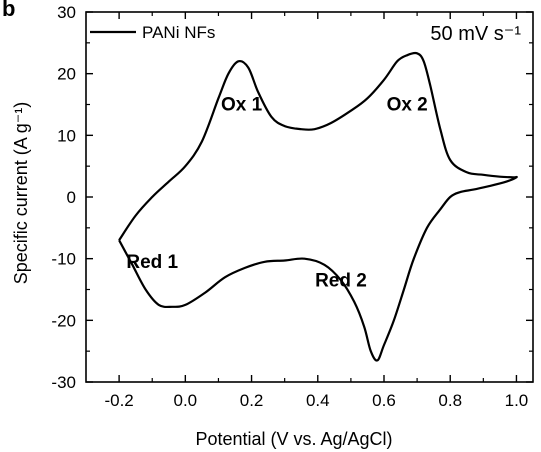 The image size is (541, 452). I want to click on peak-annotation: Red 1, so click(152, 262).